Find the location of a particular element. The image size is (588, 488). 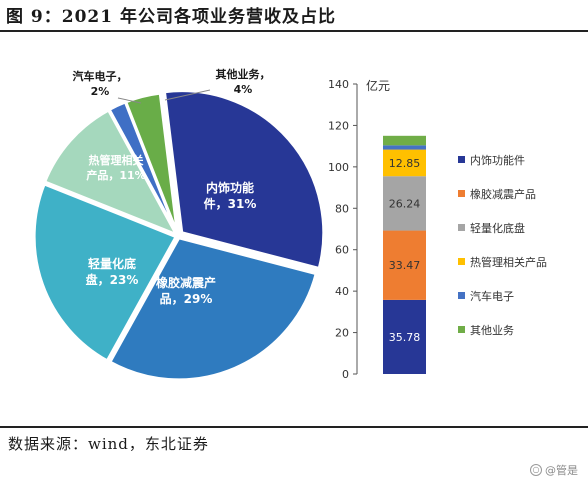

y-tick-label: 20 is located at coordinates (342, 333).